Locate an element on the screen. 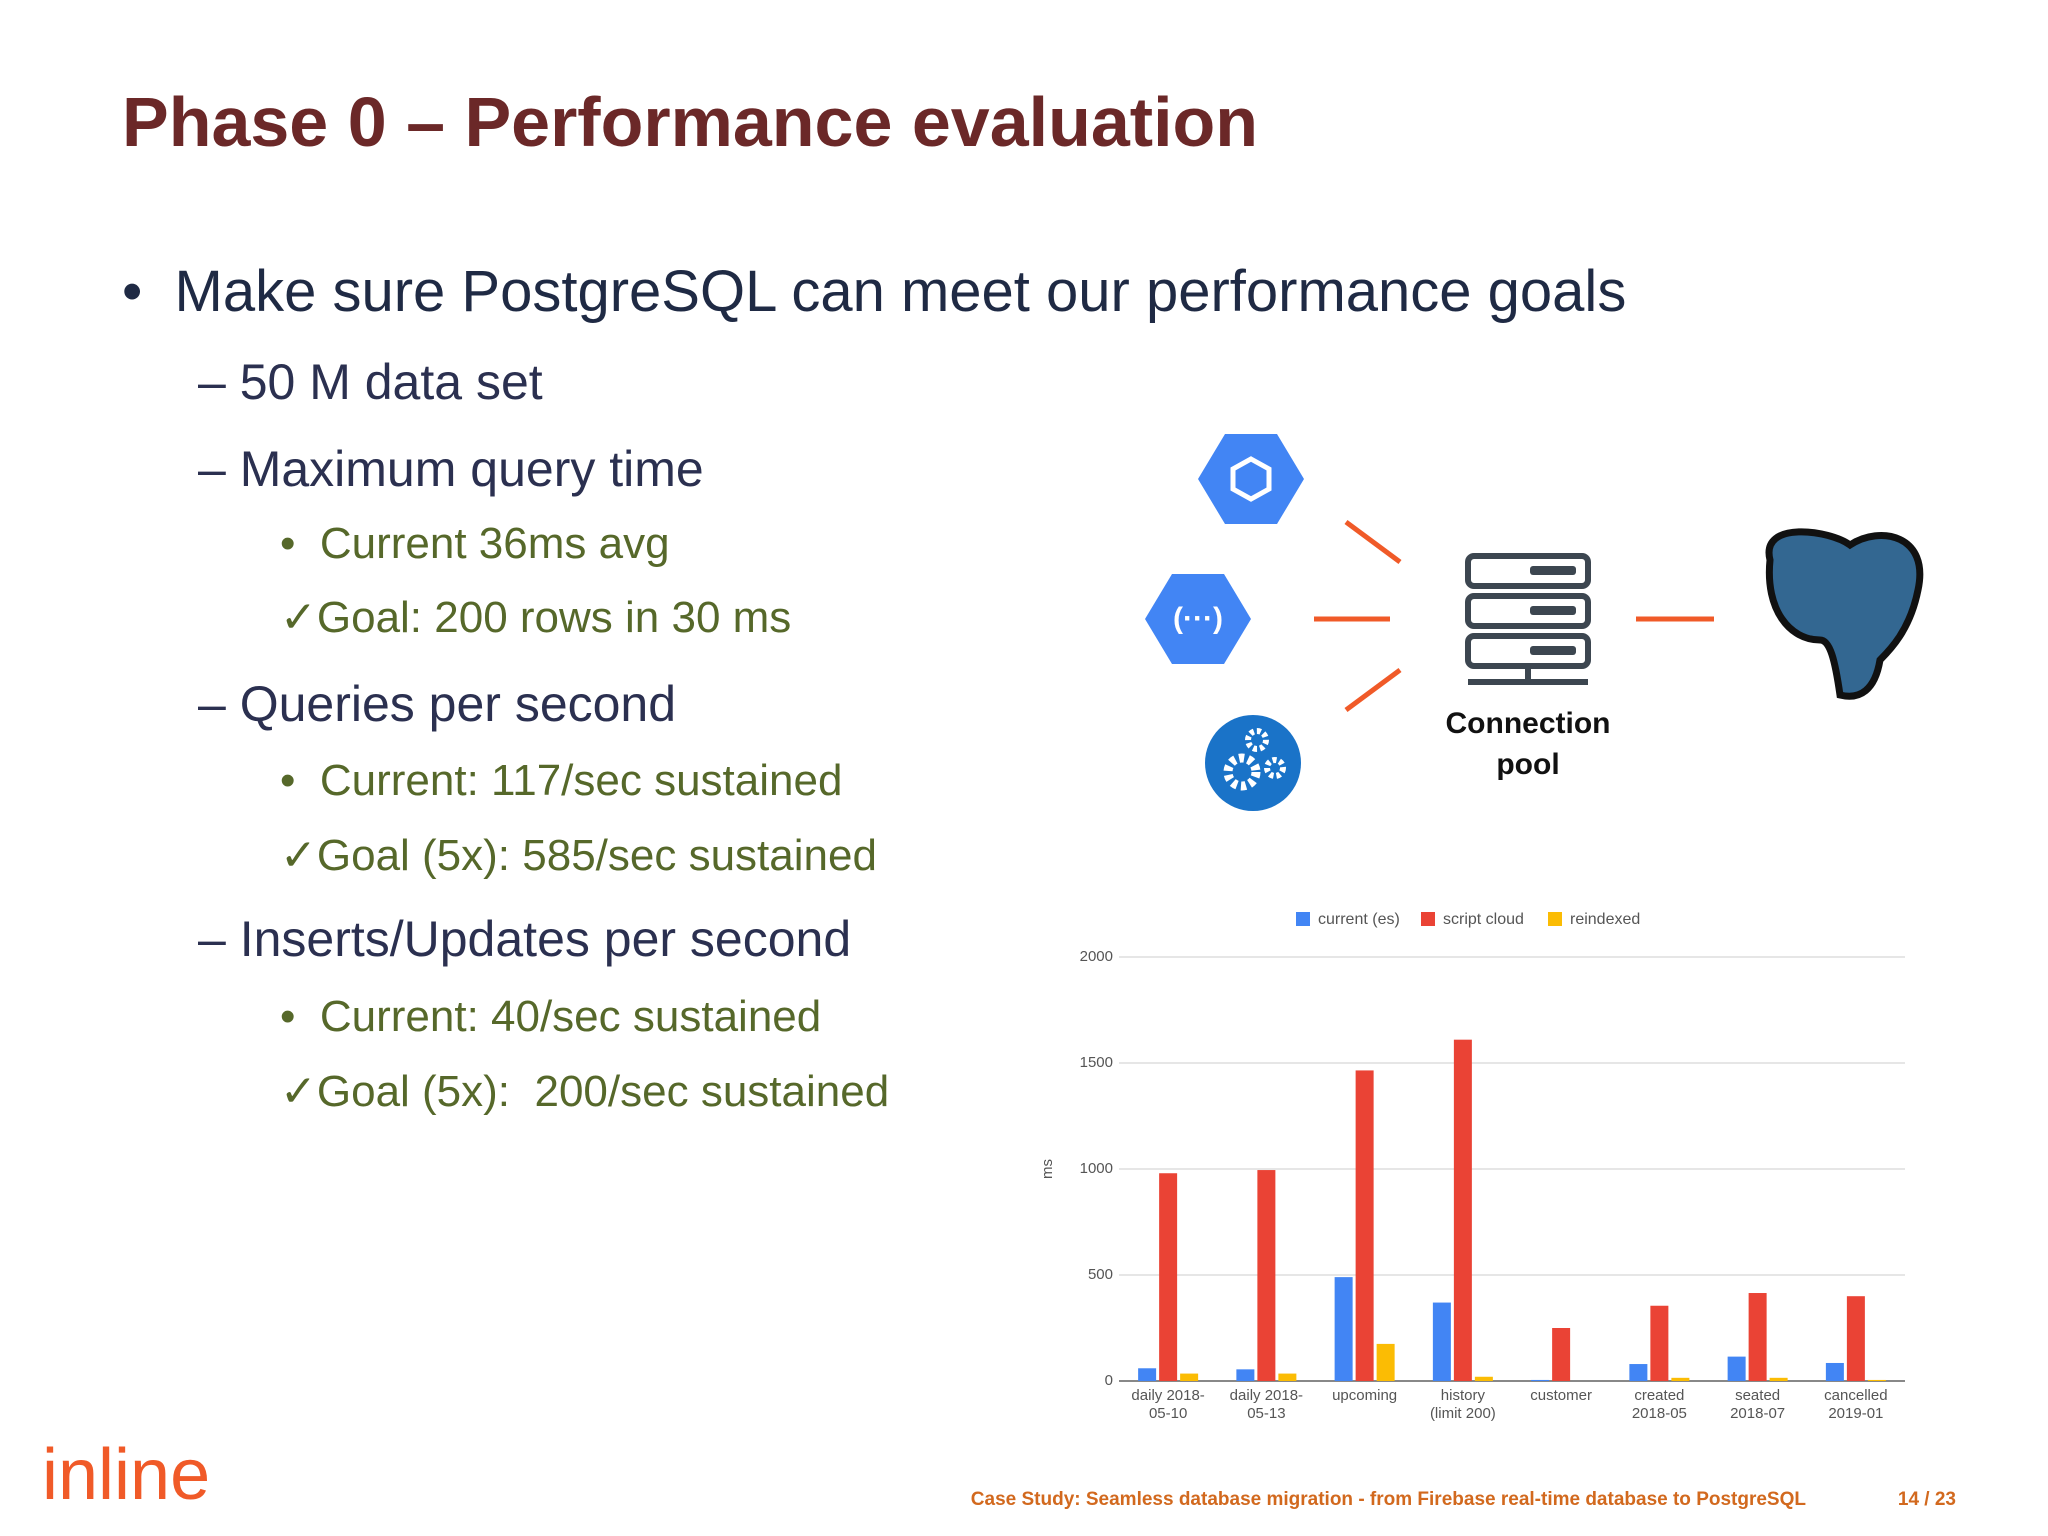 The height and width of the screenshot is (1536, 2048). logo: inline is located at coordinates (126, 1475).